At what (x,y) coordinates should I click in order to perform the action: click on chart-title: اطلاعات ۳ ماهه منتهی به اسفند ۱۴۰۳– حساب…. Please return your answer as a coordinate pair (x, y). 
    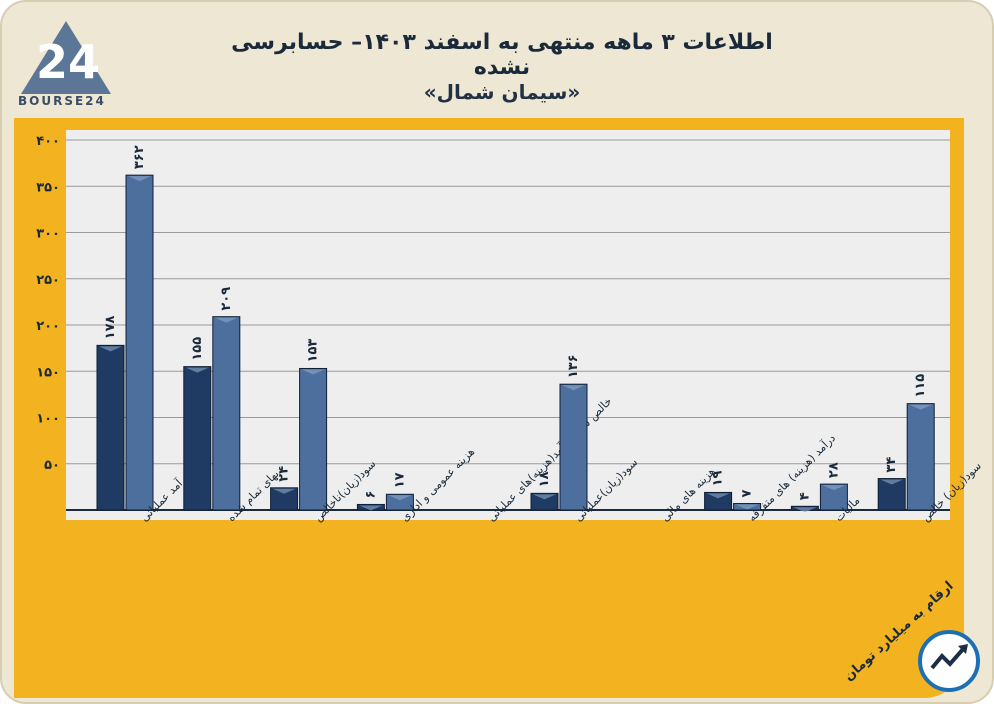
    Looking at the image, I should click on (502, 55).